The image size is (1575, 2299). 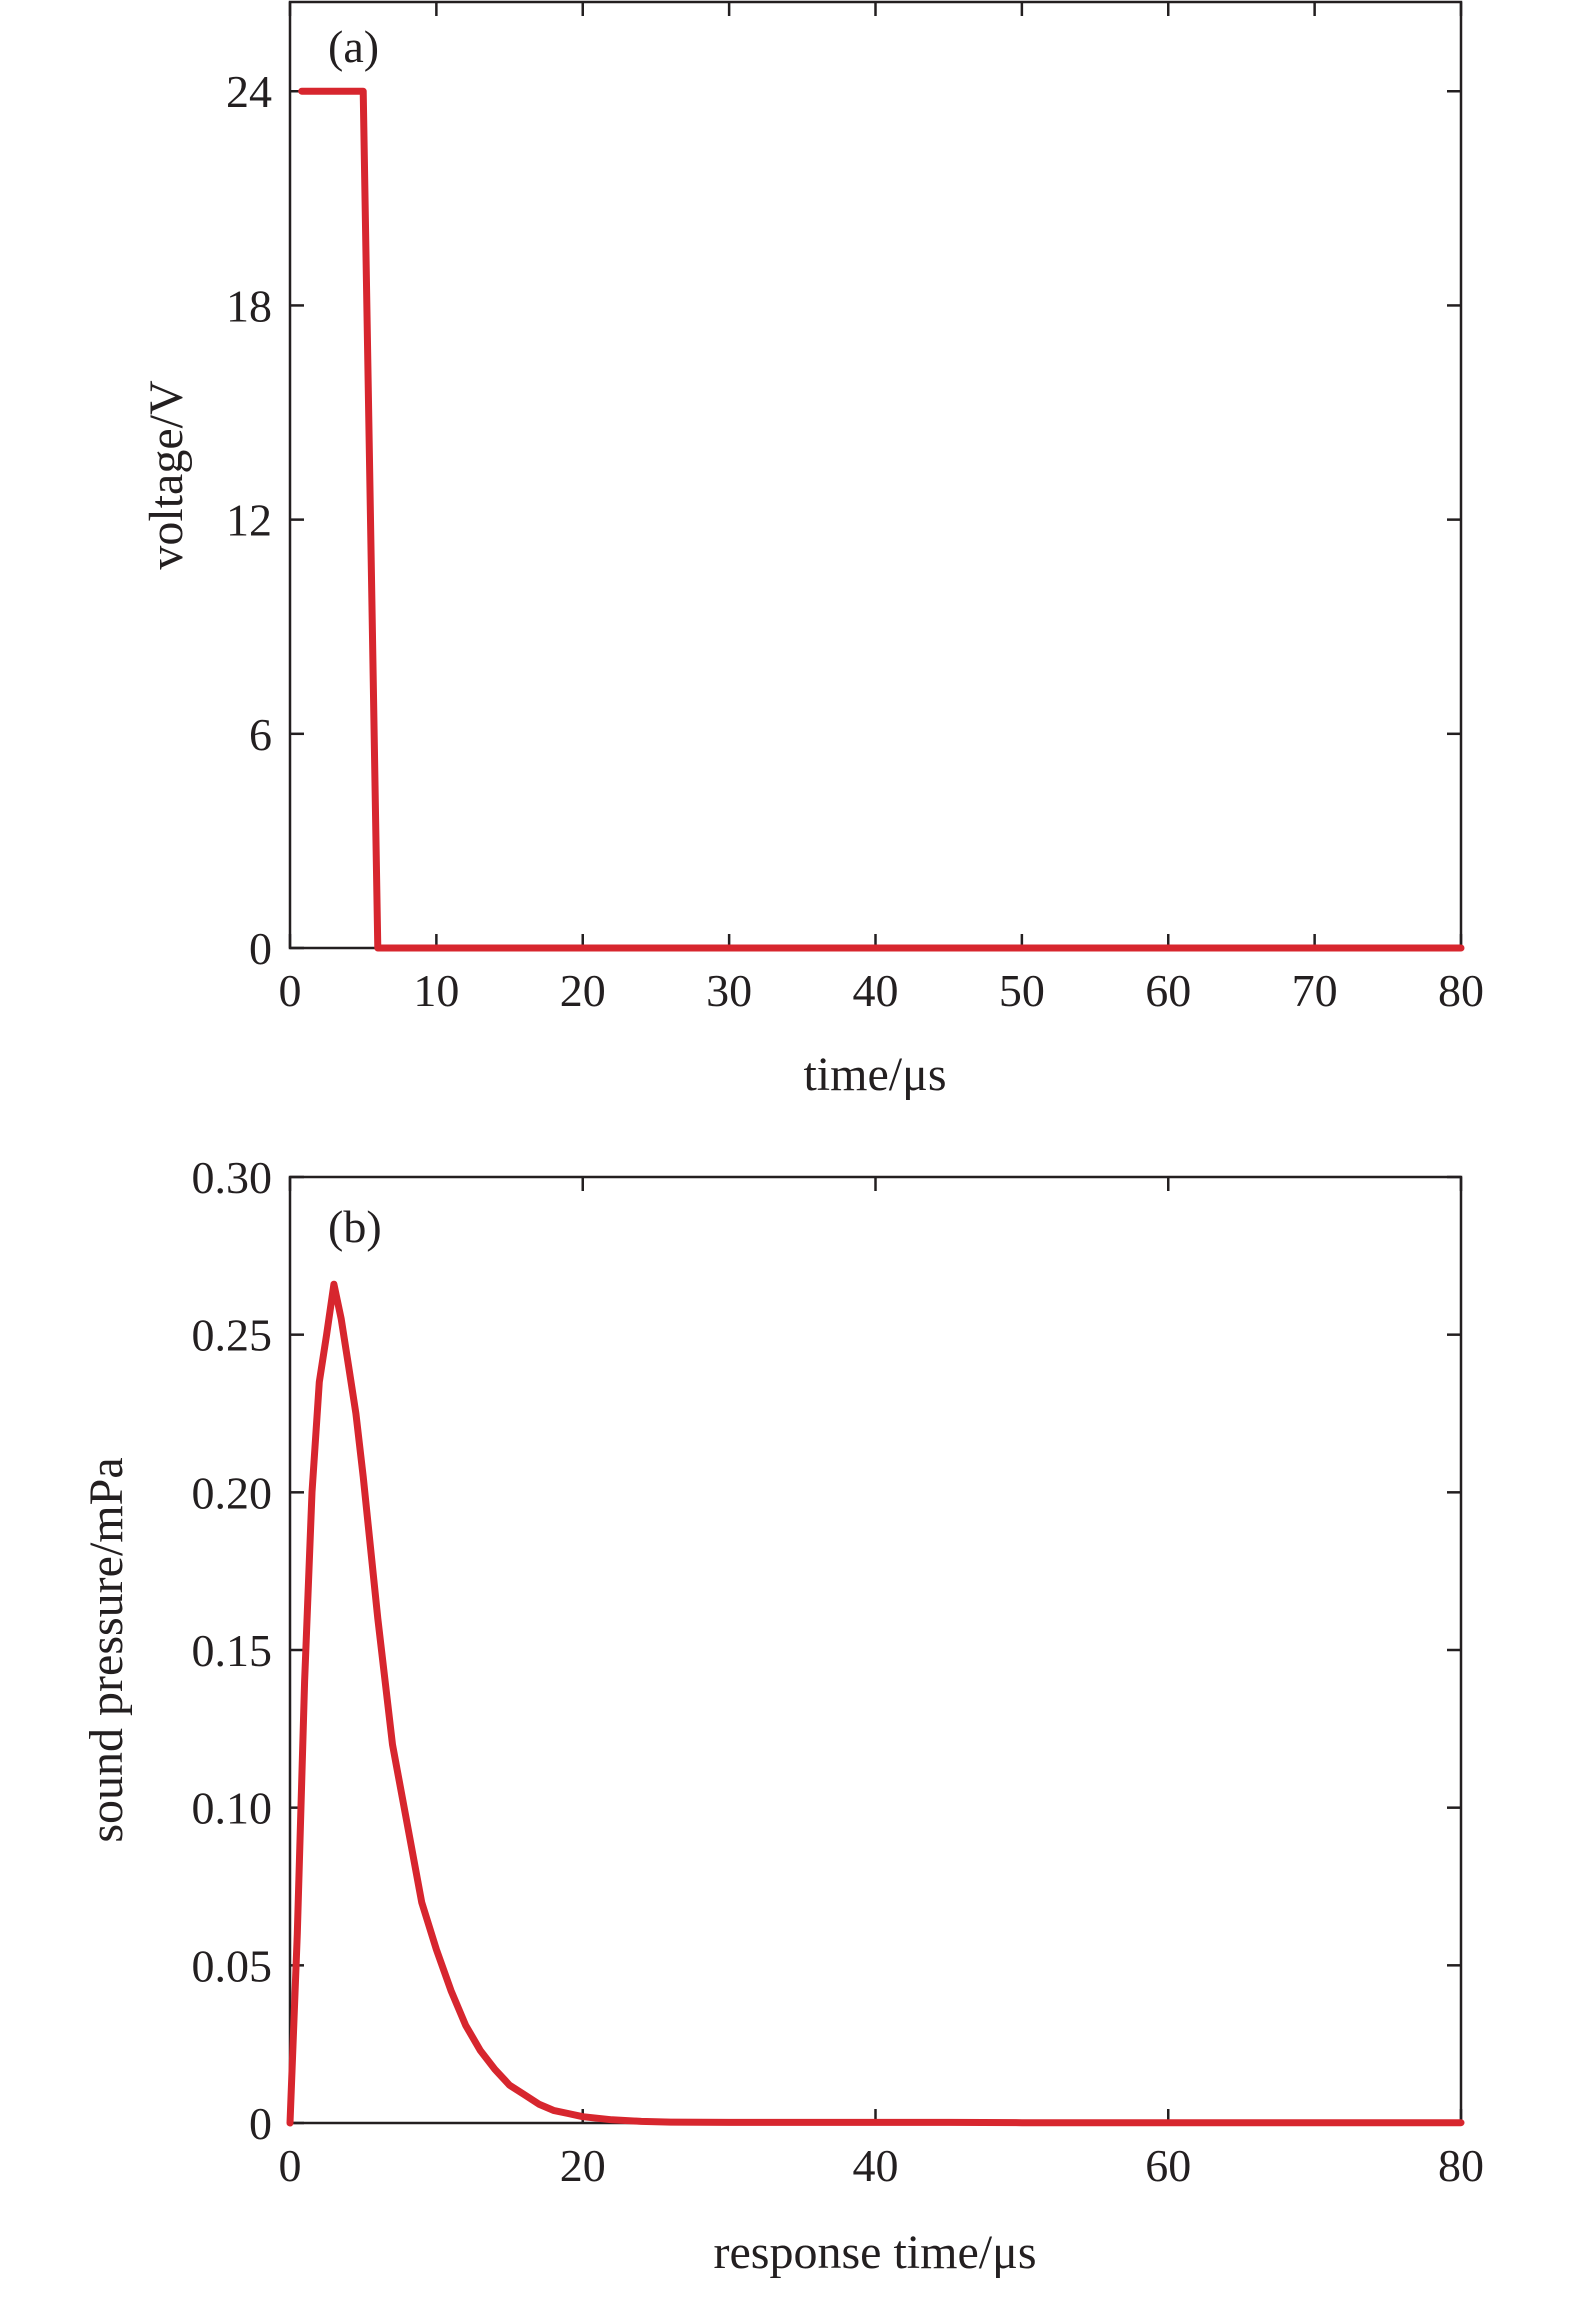 What do you see at coordinates (874, 2252) in the screenshot?
I see `panel-b-x-axis-label: response time/μs` at bounding box center [874, 2252].